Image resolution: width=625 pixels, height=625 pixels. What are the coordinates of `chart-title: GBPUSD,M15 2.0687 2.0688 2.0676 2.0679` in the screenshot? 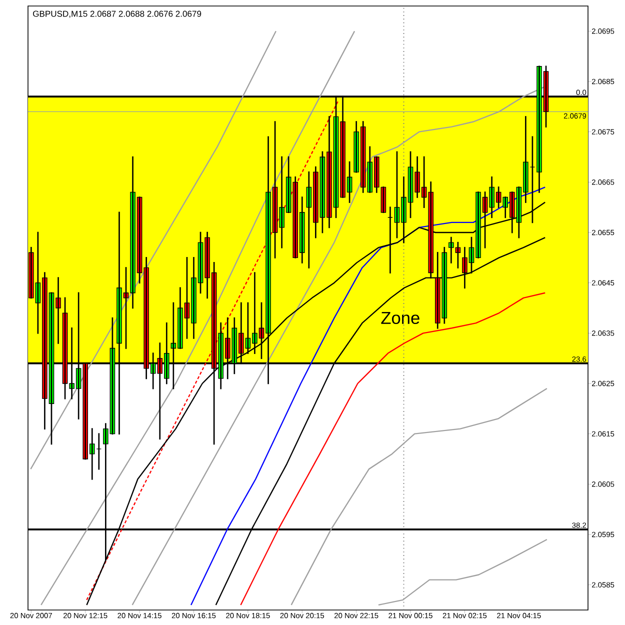 It's located at (117, 14).